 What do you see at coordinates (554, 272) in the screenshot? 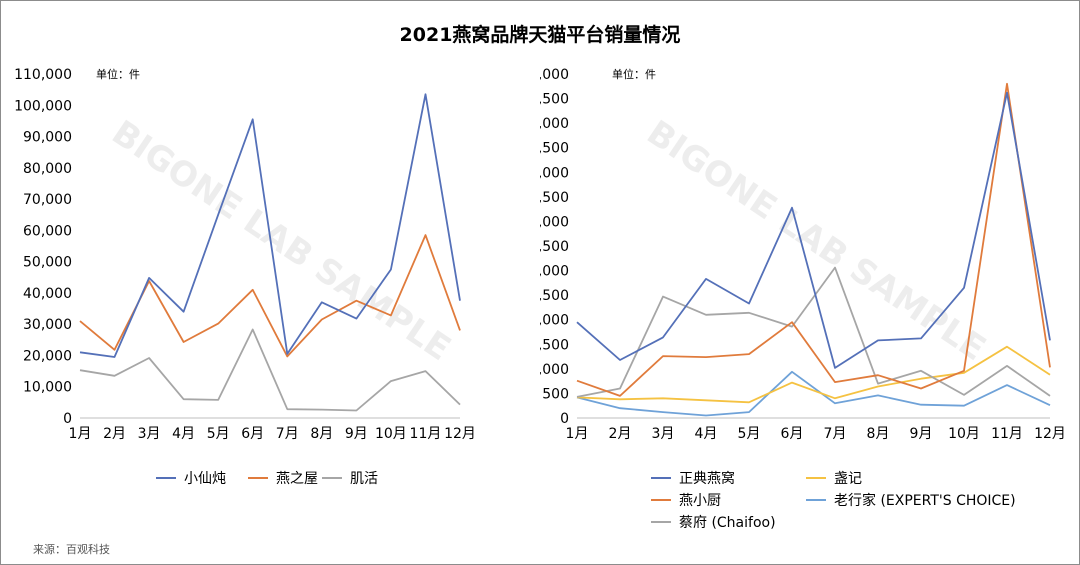
I see `y-tick-label: 3,000` at bounding box center [554, 272].